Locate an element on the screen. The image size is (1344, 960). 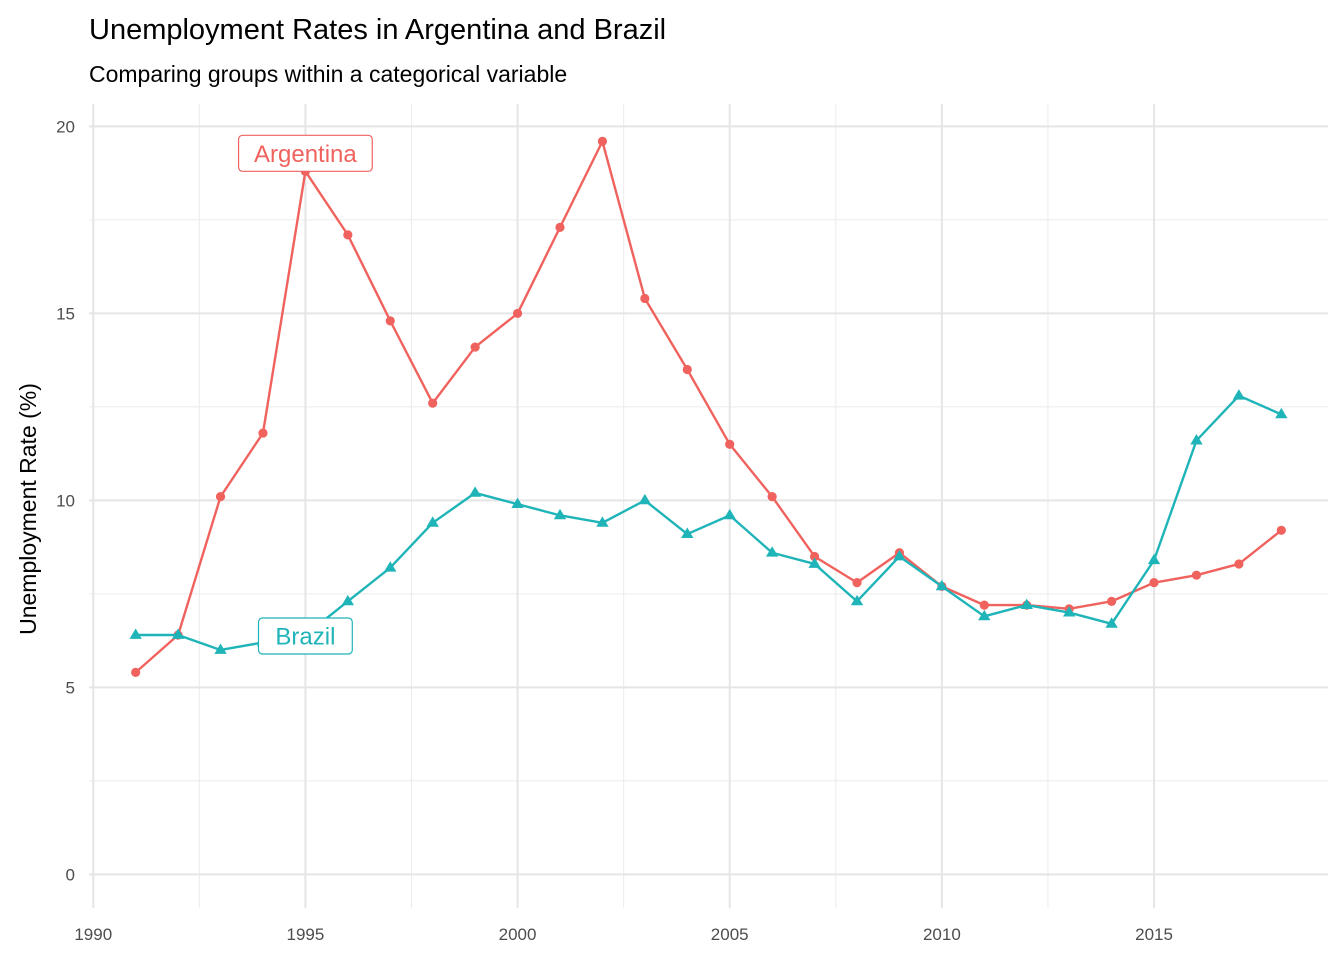
x-tick-label: 2010 is located at coordinates (942, 934).